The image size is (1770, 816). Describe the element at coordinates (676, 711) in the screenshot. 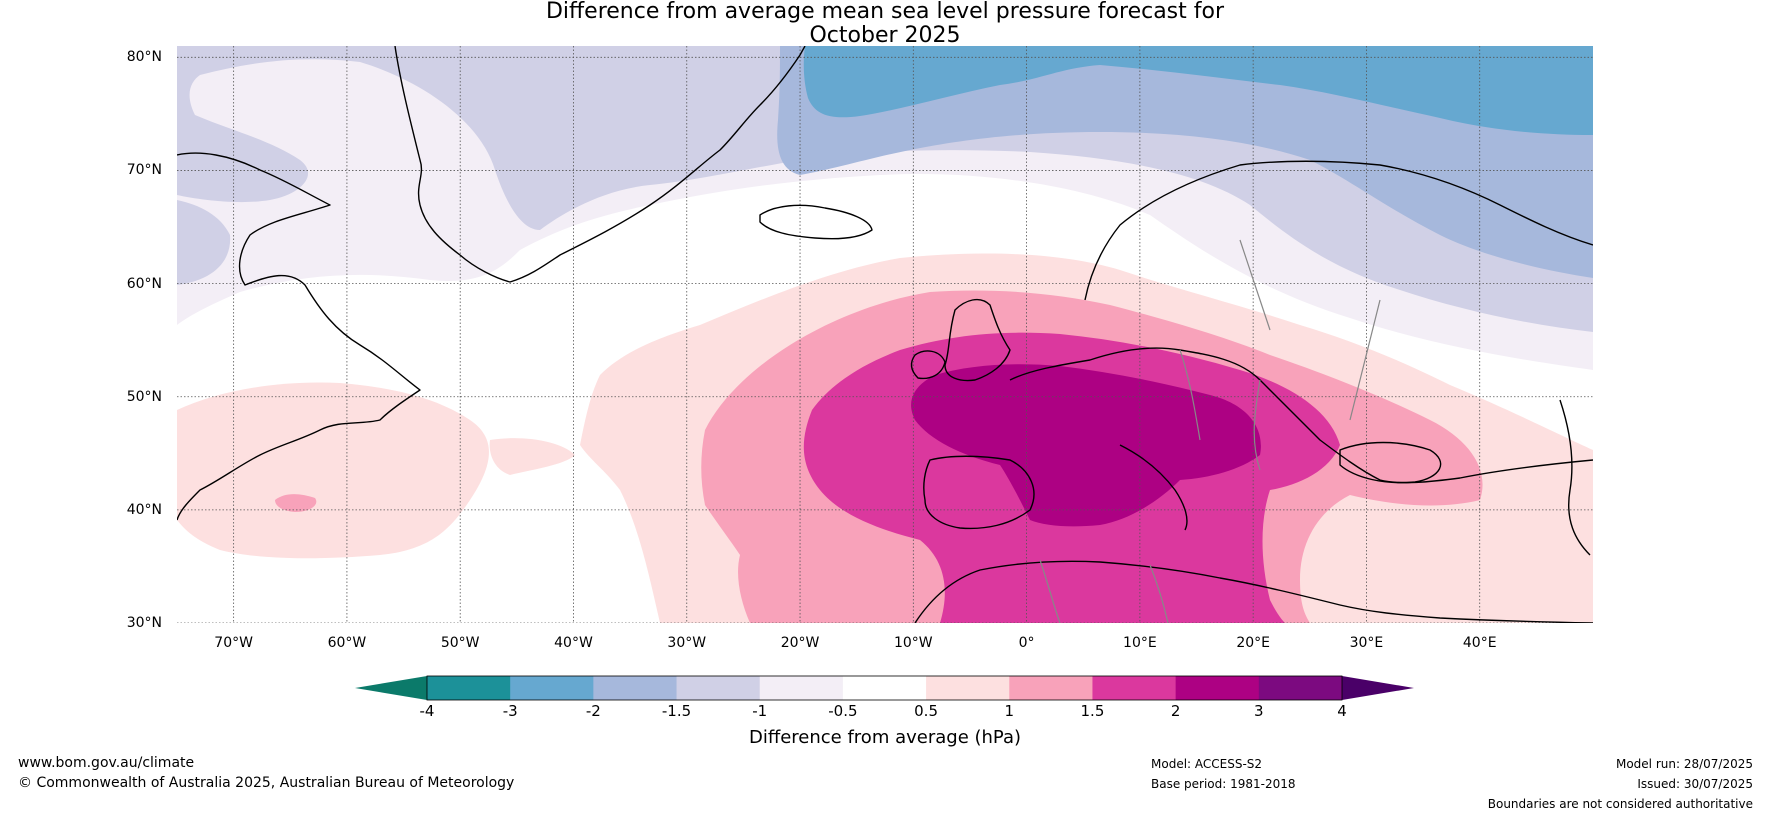

I see `colorbar-tick-label: -1.5` at that location.